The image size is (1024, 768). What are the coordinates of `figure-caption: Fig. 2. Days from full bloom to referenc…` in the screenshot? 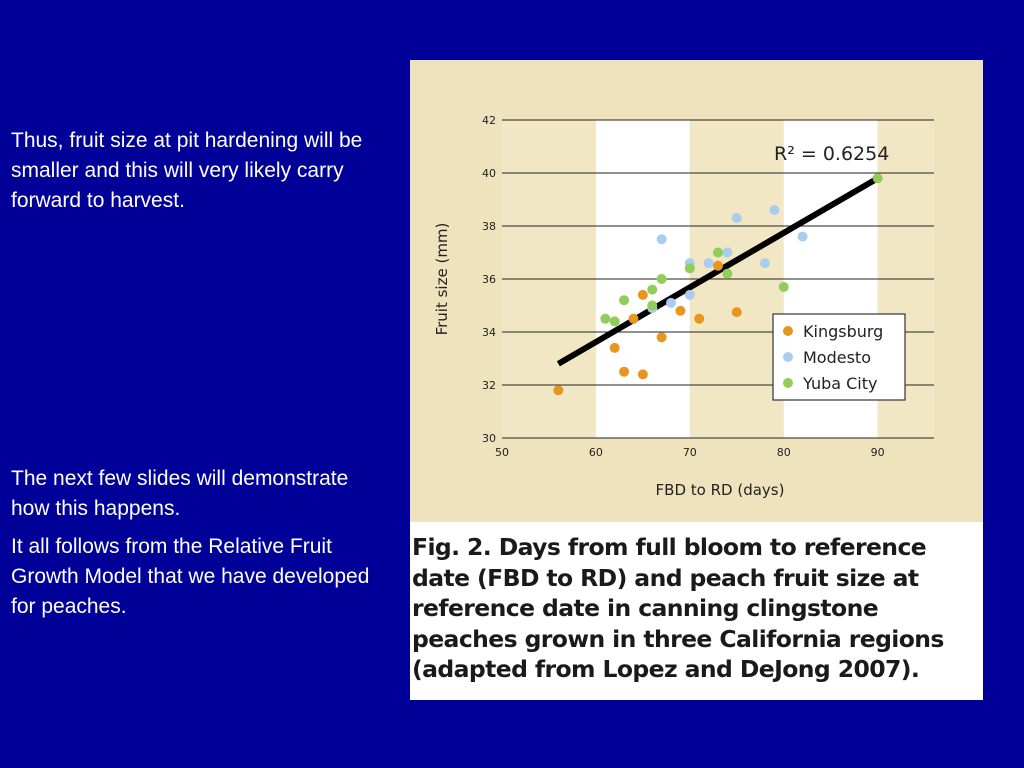 It's located at (678, 608).